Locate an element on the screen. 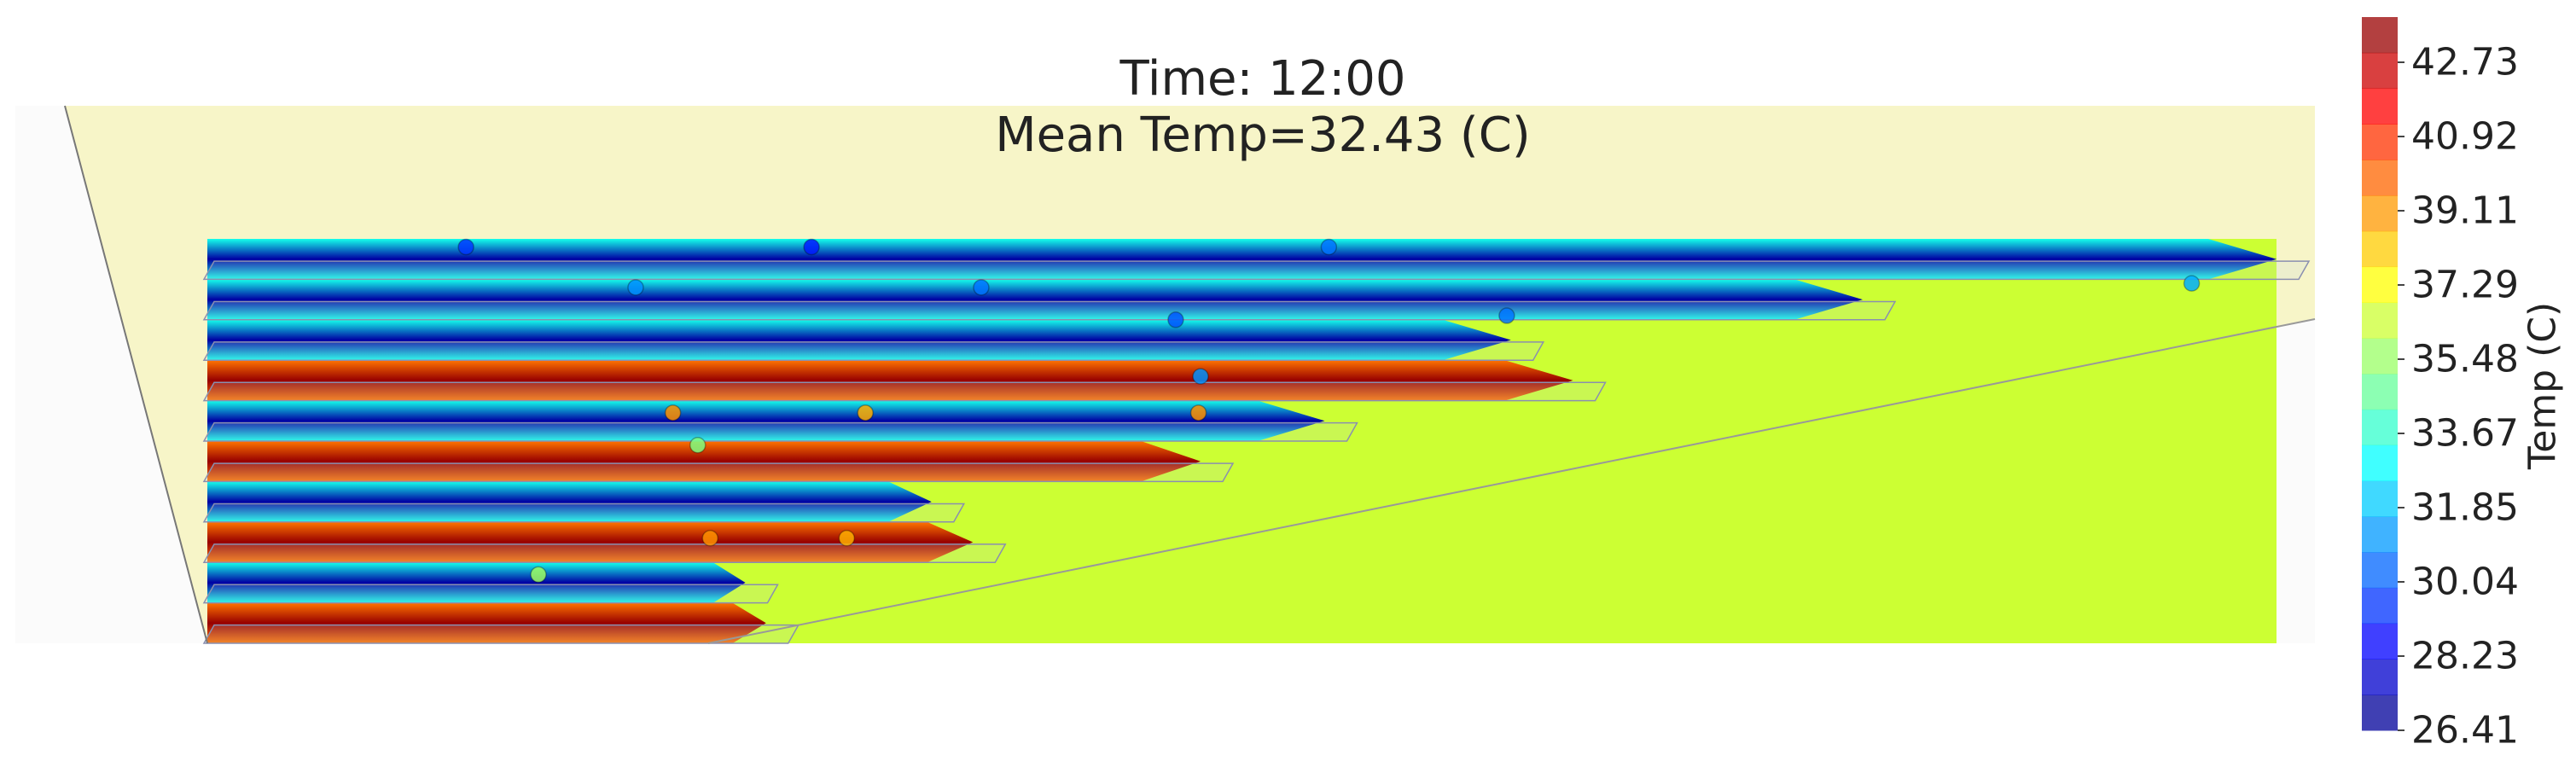 Image resolution: width=2576 pixels, height=767 pixels. colorbar-tick-label: 33.67 is located at coordinates (2465, 433).